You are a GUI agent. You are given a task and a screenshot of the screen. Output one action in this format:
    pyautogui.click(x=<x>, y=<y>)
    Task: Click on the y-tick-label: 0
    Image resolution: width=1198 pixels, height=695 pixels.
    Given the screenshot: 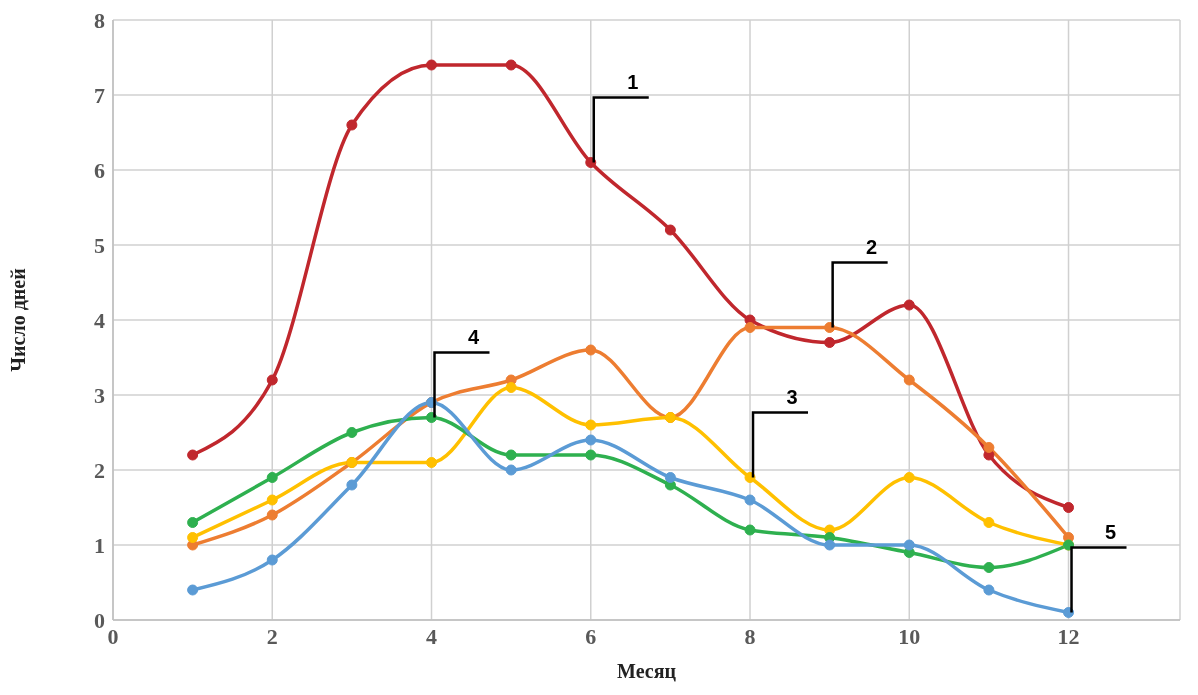 What is the action you would take?
    pyautogui.click(x=99, y=620)
    